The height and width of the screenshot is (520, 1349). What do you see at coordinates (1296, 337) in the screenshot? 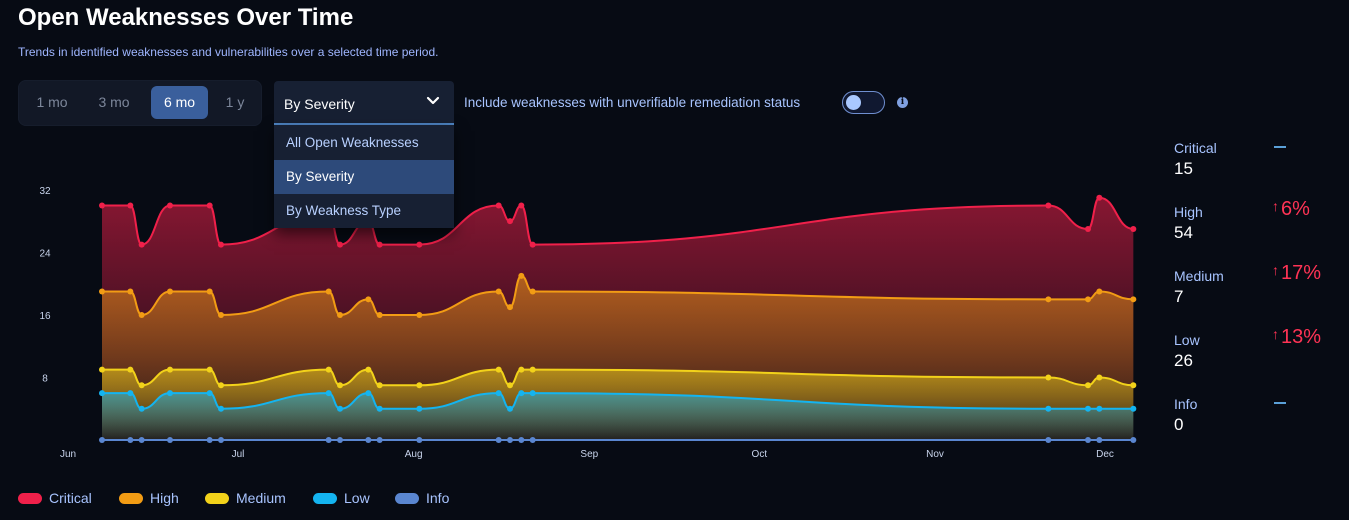
I see `summary-low-change: ↑ 13%` at bounding box center [1296, 337].